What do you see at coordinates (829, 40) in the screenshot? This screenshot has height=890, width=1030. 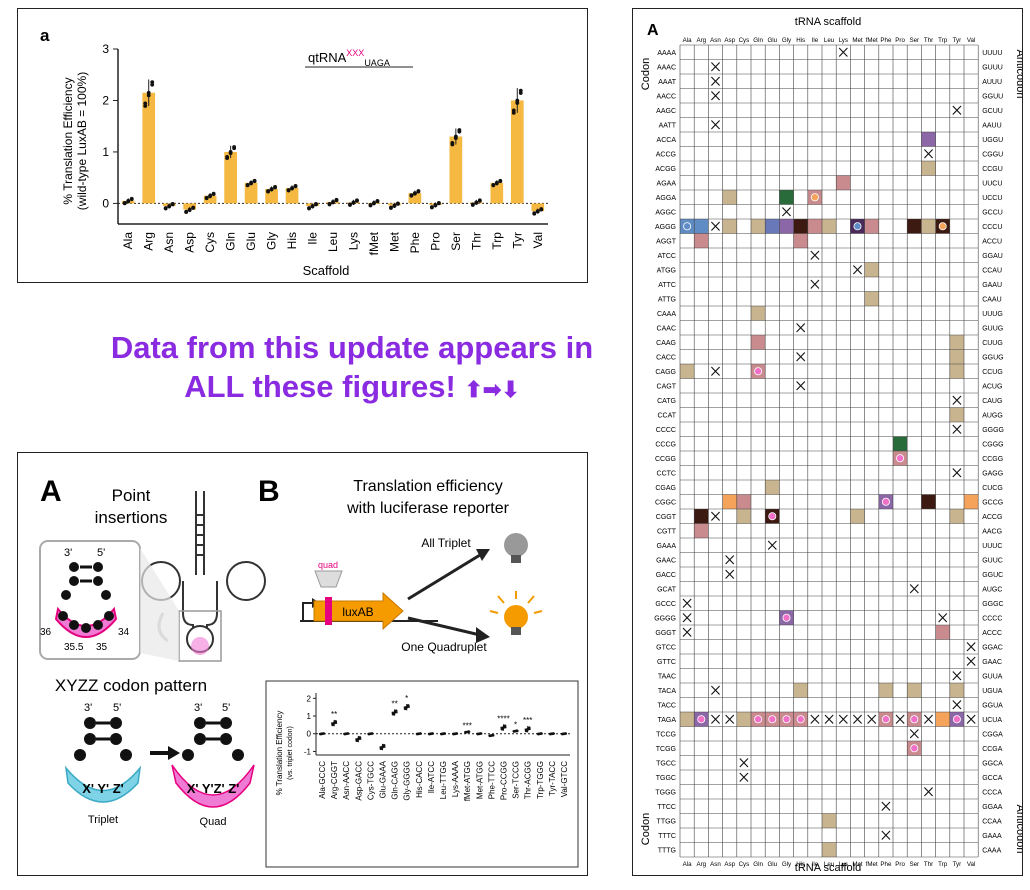 I see `grid-col-label-top: Leu` at bounding box center [829, 40].